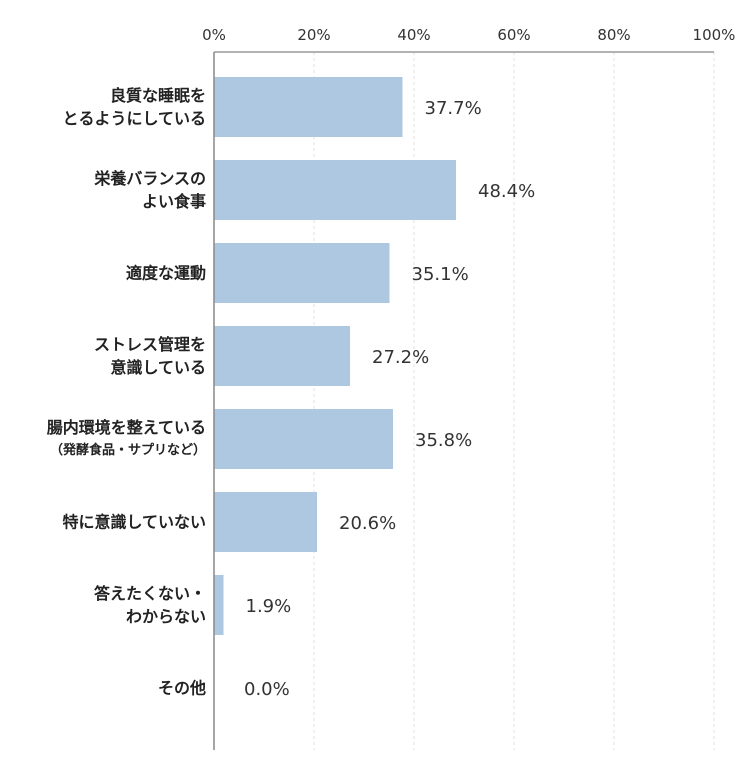 This screenshot has height=780, width=750. Describe the element at coordinates (443, 440) in the screenshot. I see `data-label: 35.8%` at that location.